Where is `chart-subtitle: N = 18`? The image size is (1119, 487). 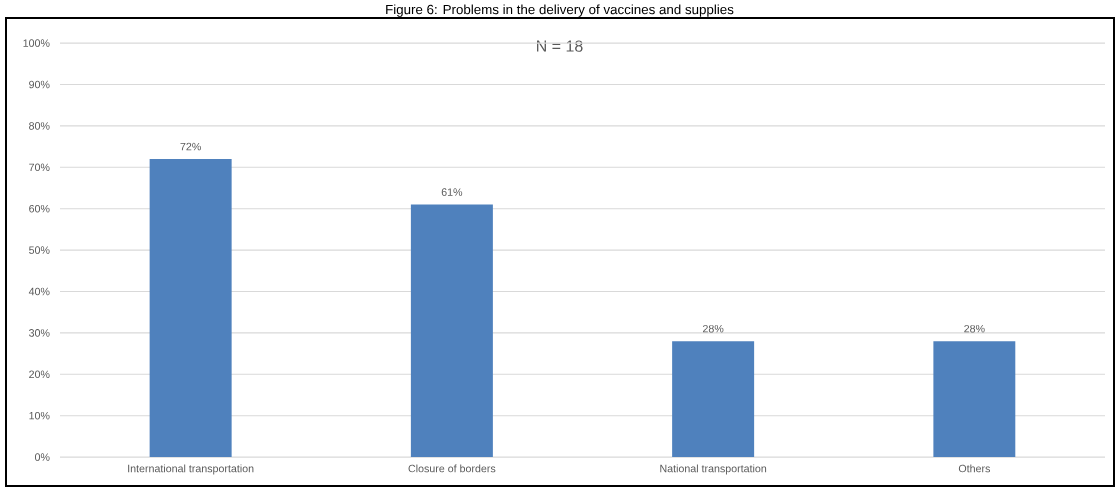 chart-subtitle: N = 18 is located at coordinates (560, 46).